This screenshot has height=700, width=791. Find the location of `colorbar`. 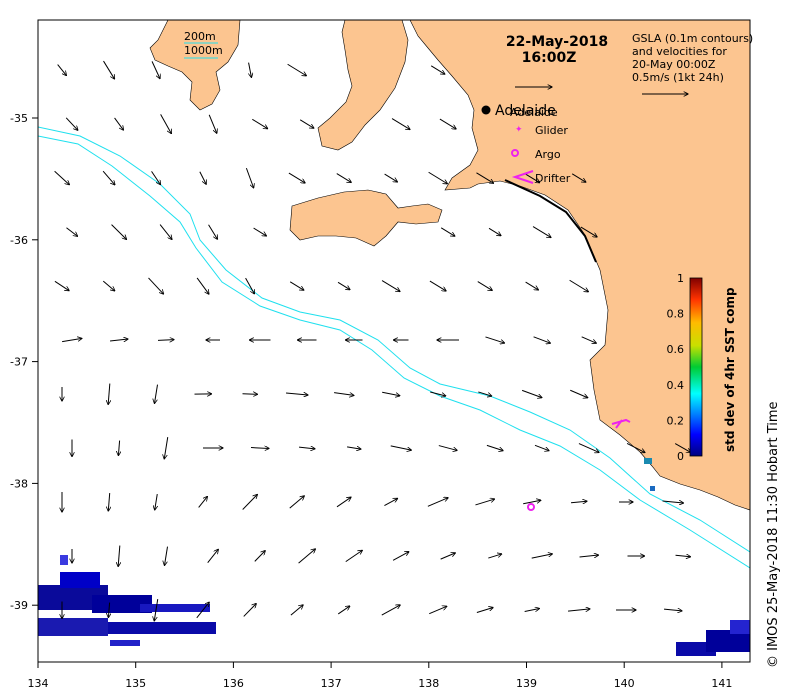

colorbar is located at coordinates (696, 367).